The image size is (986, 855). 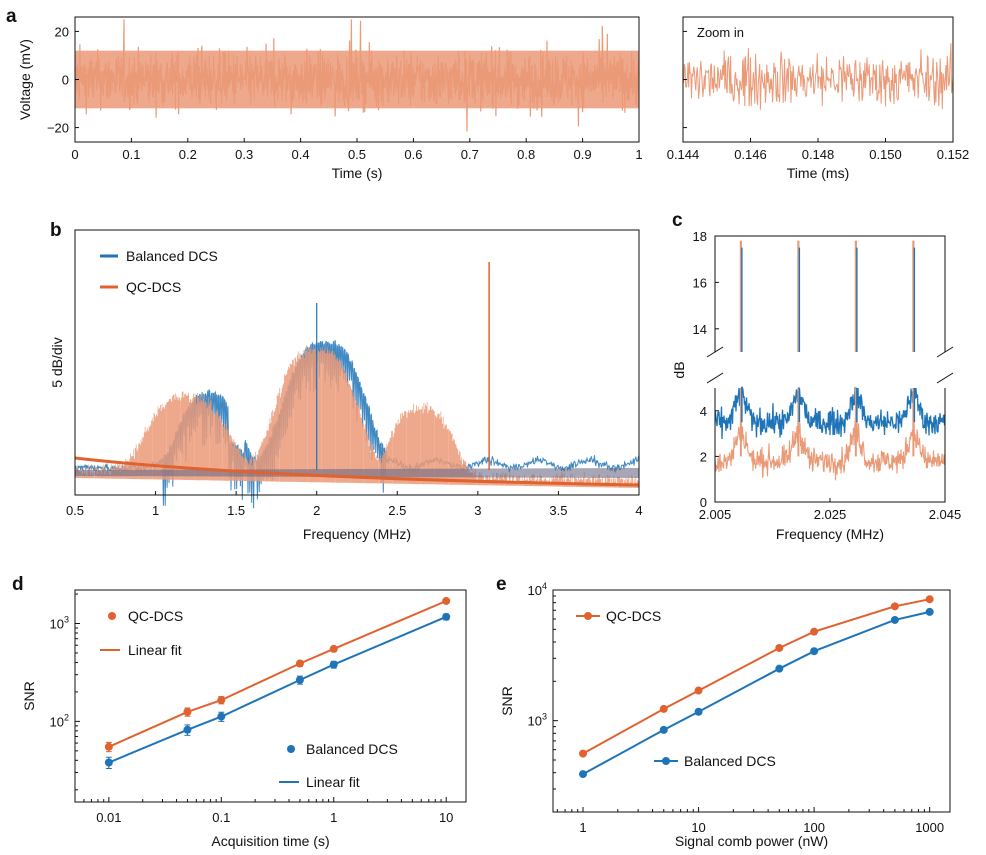 What do you see at coordinates (720, 32) in the screenshot?
I see `zoom-in-annotation: Zoom in` at bounding box center [720, 32].